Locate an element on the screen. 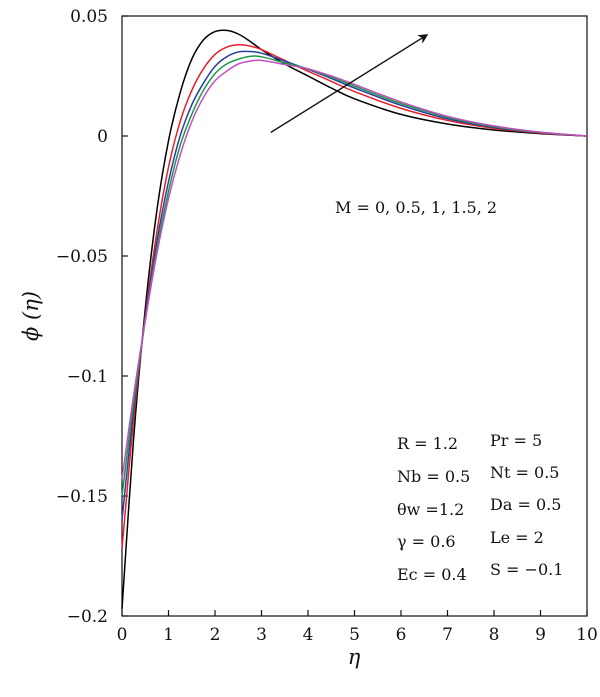  x-tick-label: 4 is located at coordinates (308, 635).